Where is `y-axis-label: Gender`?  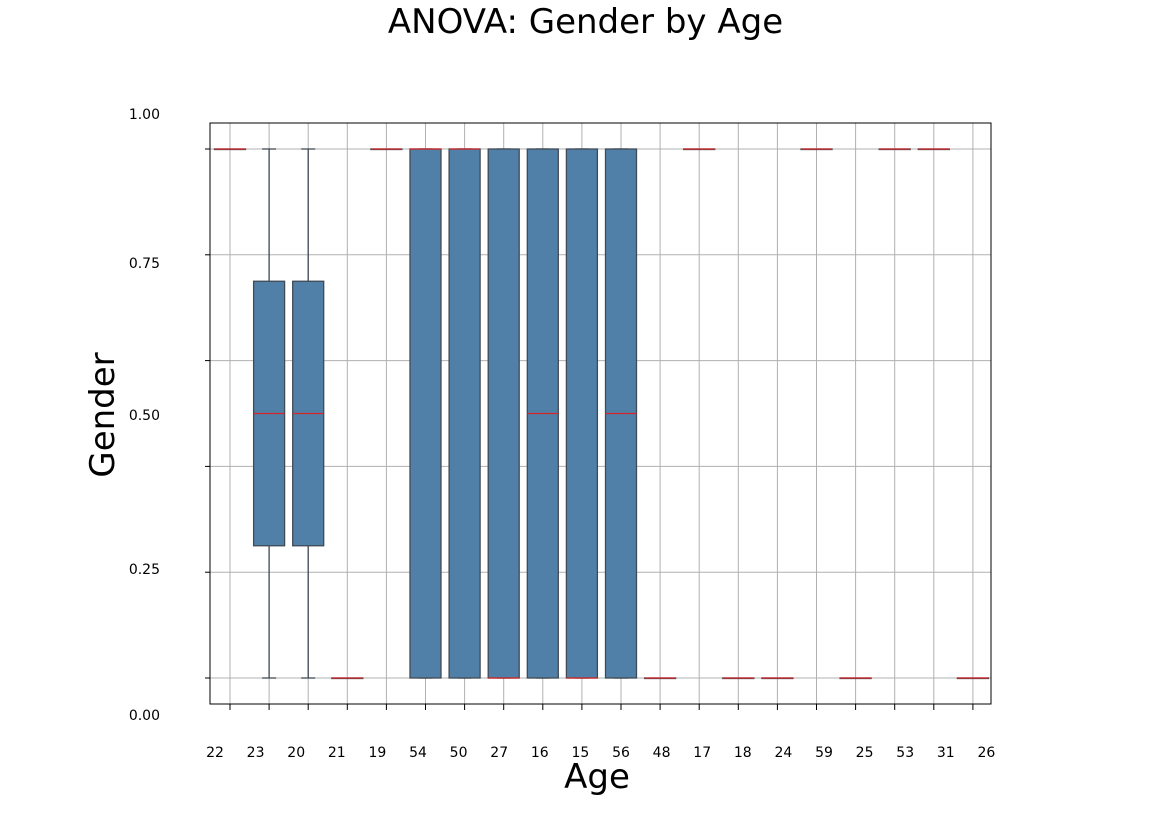 y-axis-label: Gender is located at coordinates (103, 414).